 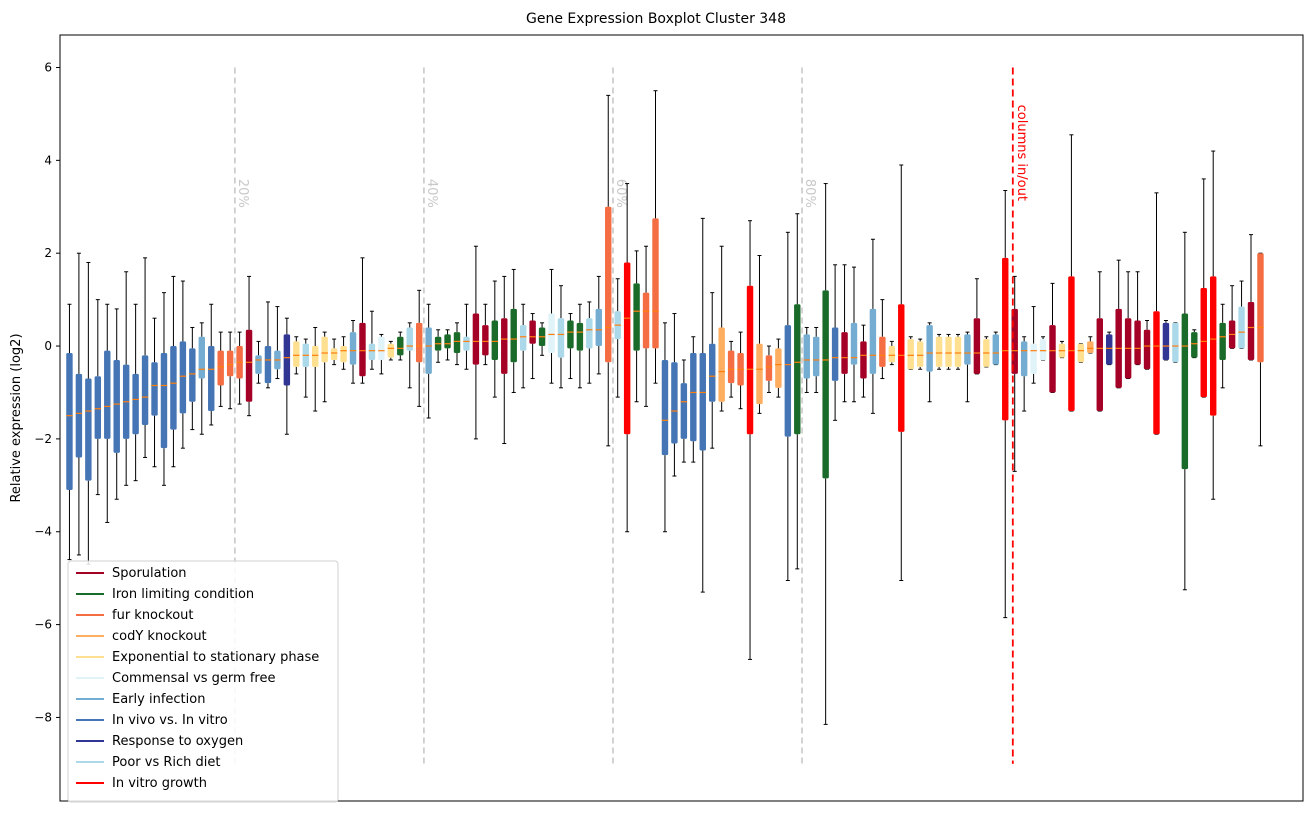 What do you see at coordinates (48, 253) in the screenshot?
I see `y-tick-label: 2` at bounding box center [48, 253].